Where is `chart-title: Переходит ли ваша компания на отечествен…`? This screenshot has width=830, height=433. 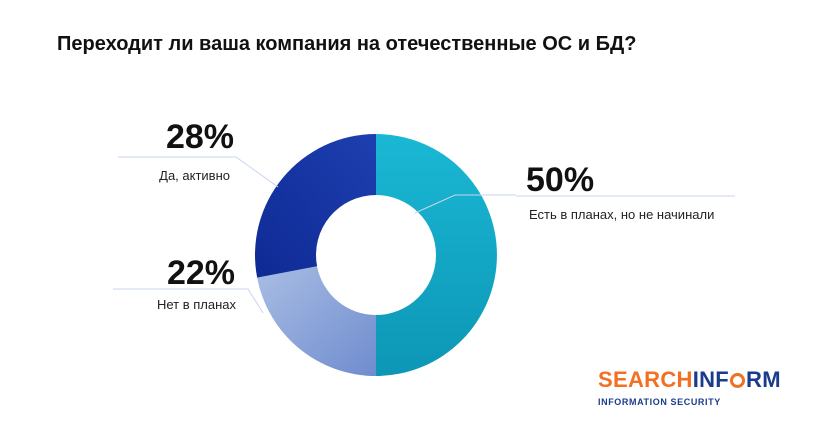
chart-title: Переходит ли ваша компания на отечествен… is located at coordinates (347, 44).